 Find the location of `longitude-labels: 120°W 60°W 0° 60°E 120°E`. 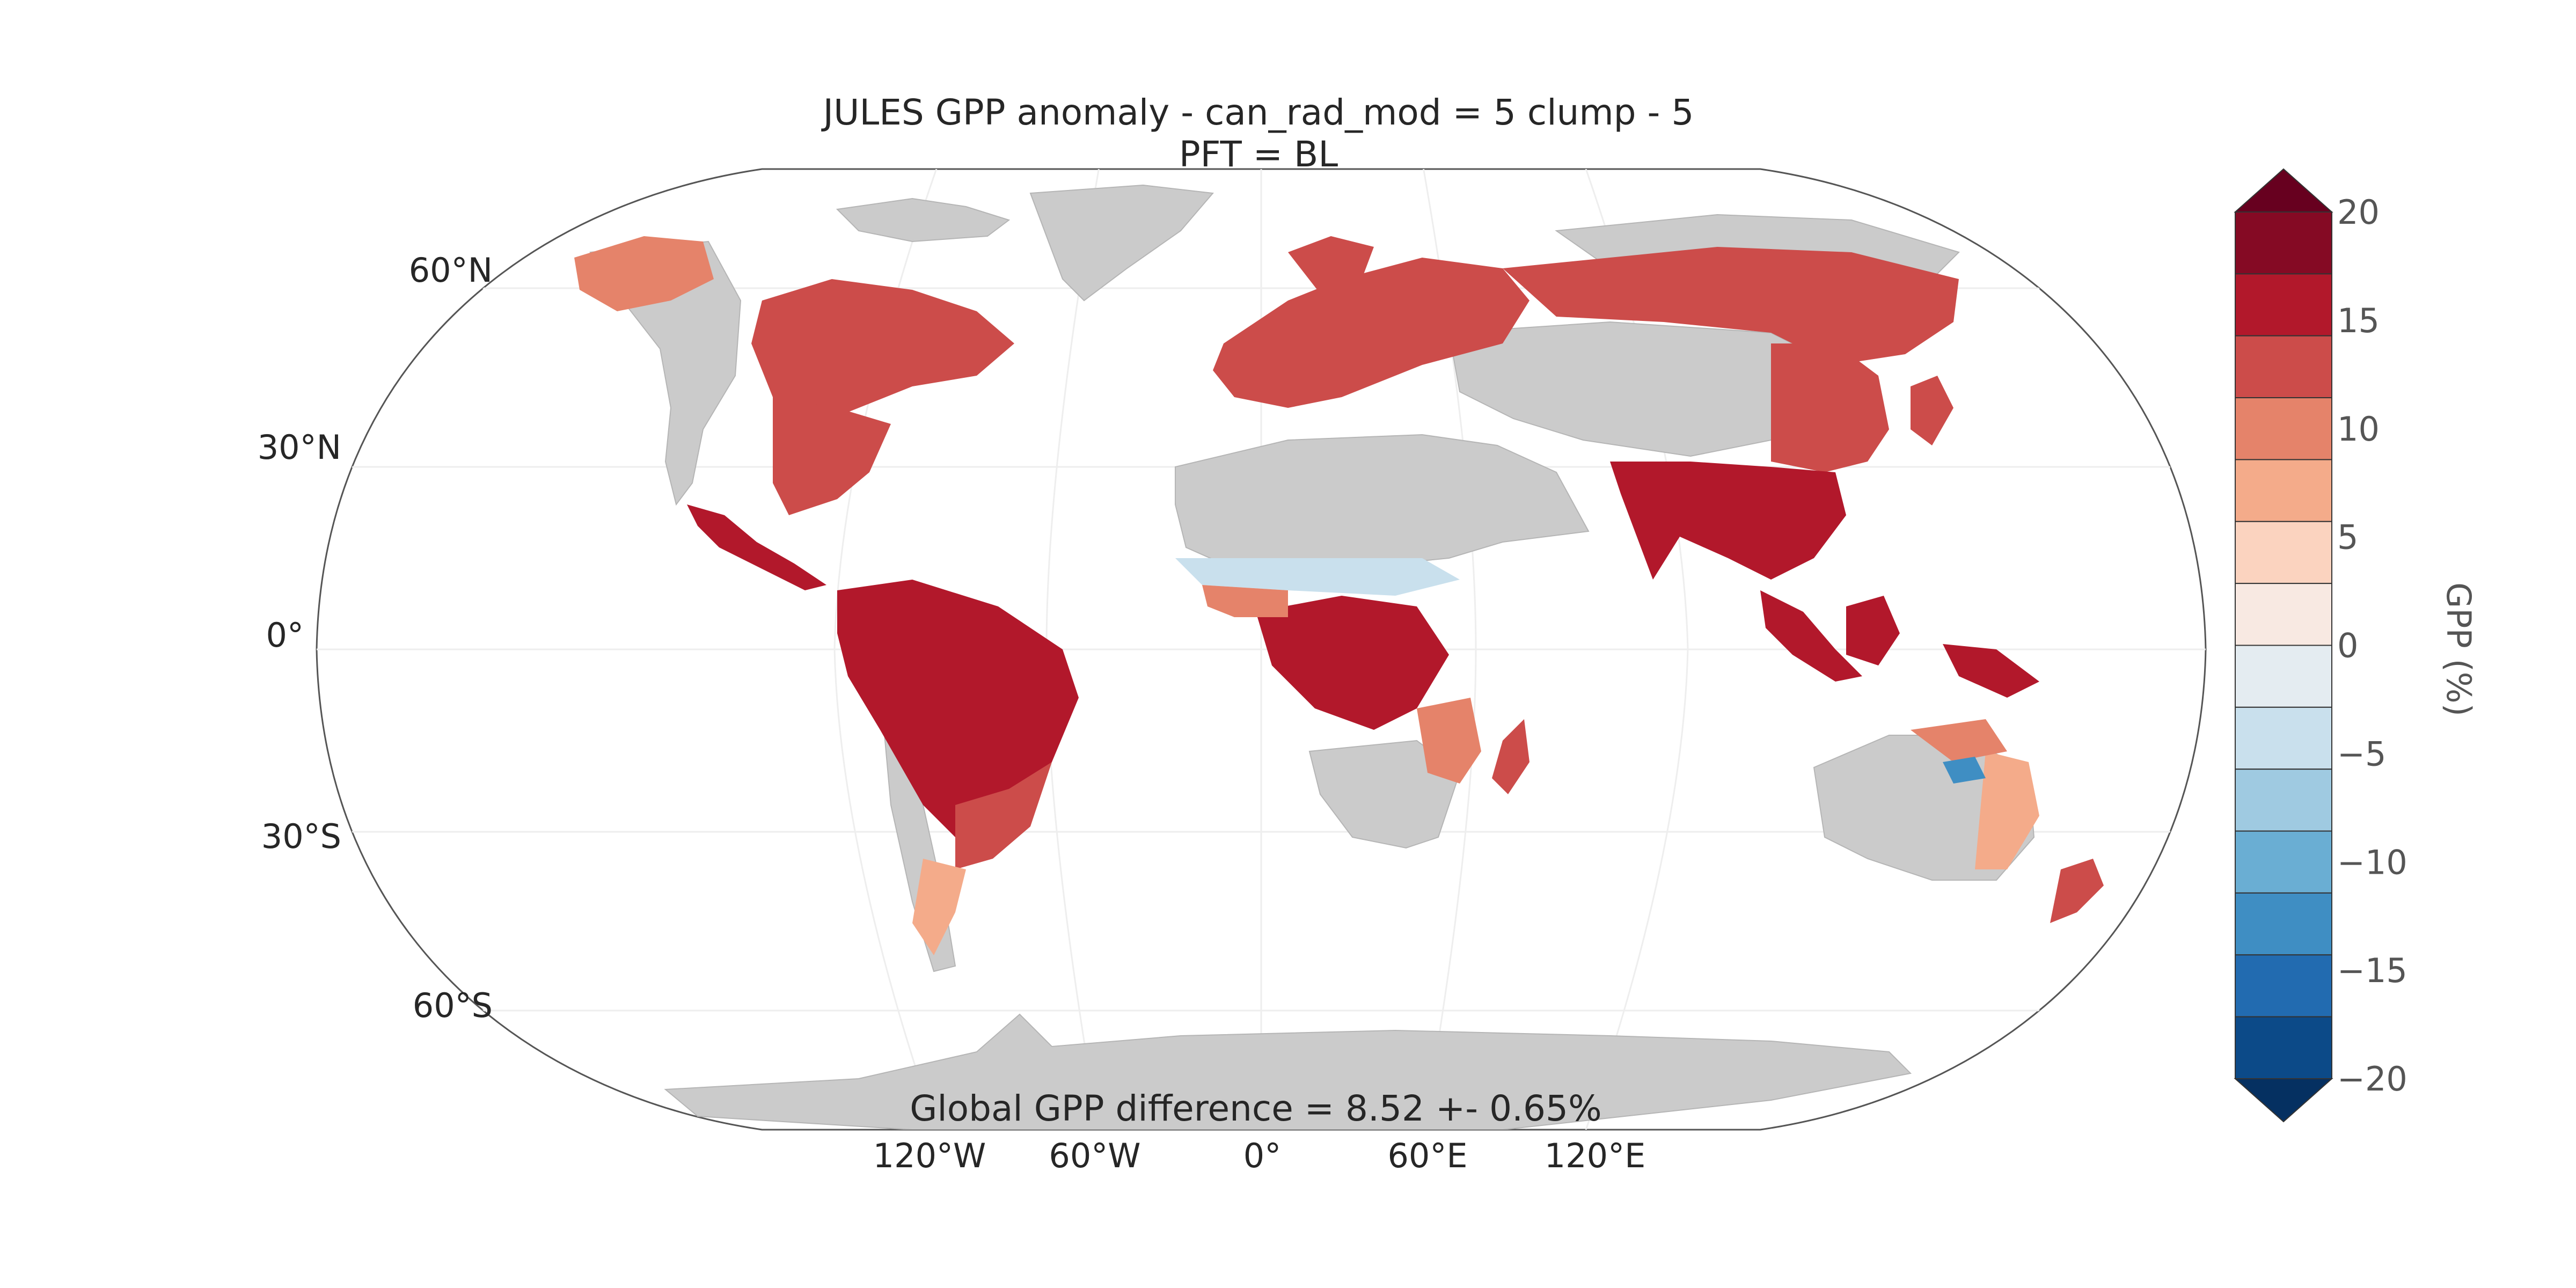

longitude-labels: 120°W 60°W 0° 60°E 120°E is located at coordinates (1259, 1155).